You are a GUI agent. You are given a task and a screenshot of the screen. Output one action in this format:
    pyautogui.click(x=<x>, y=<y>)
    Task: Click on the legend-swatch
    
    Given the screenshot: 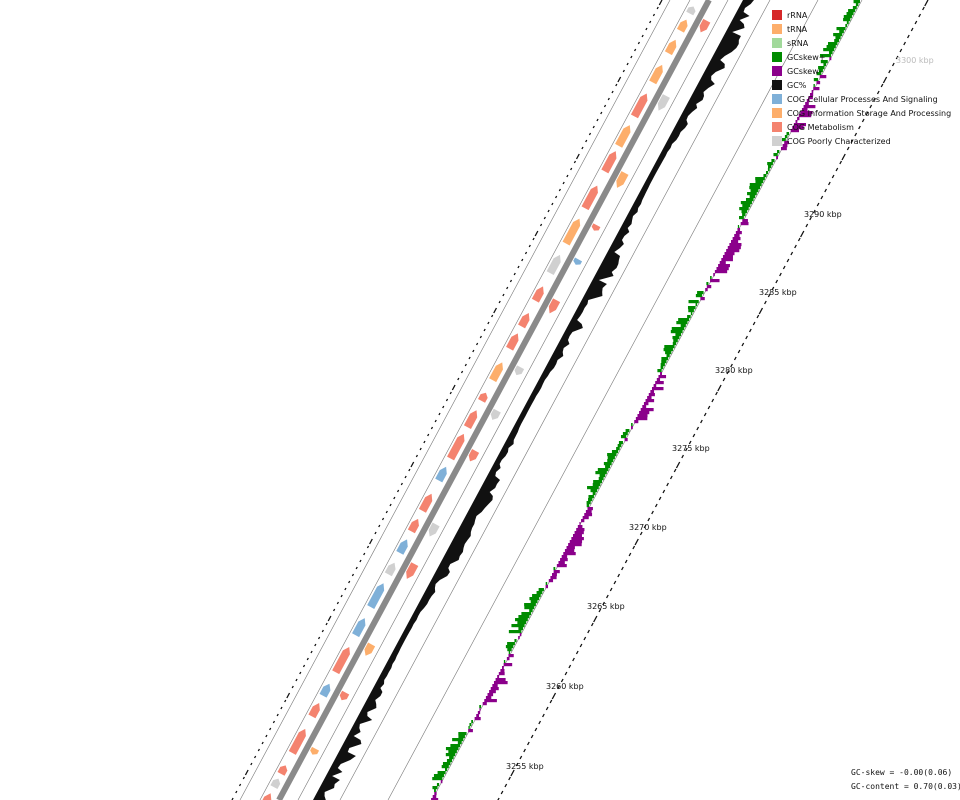 What is the action you would take?
    pyautogui.click(x=777, y=15)
    